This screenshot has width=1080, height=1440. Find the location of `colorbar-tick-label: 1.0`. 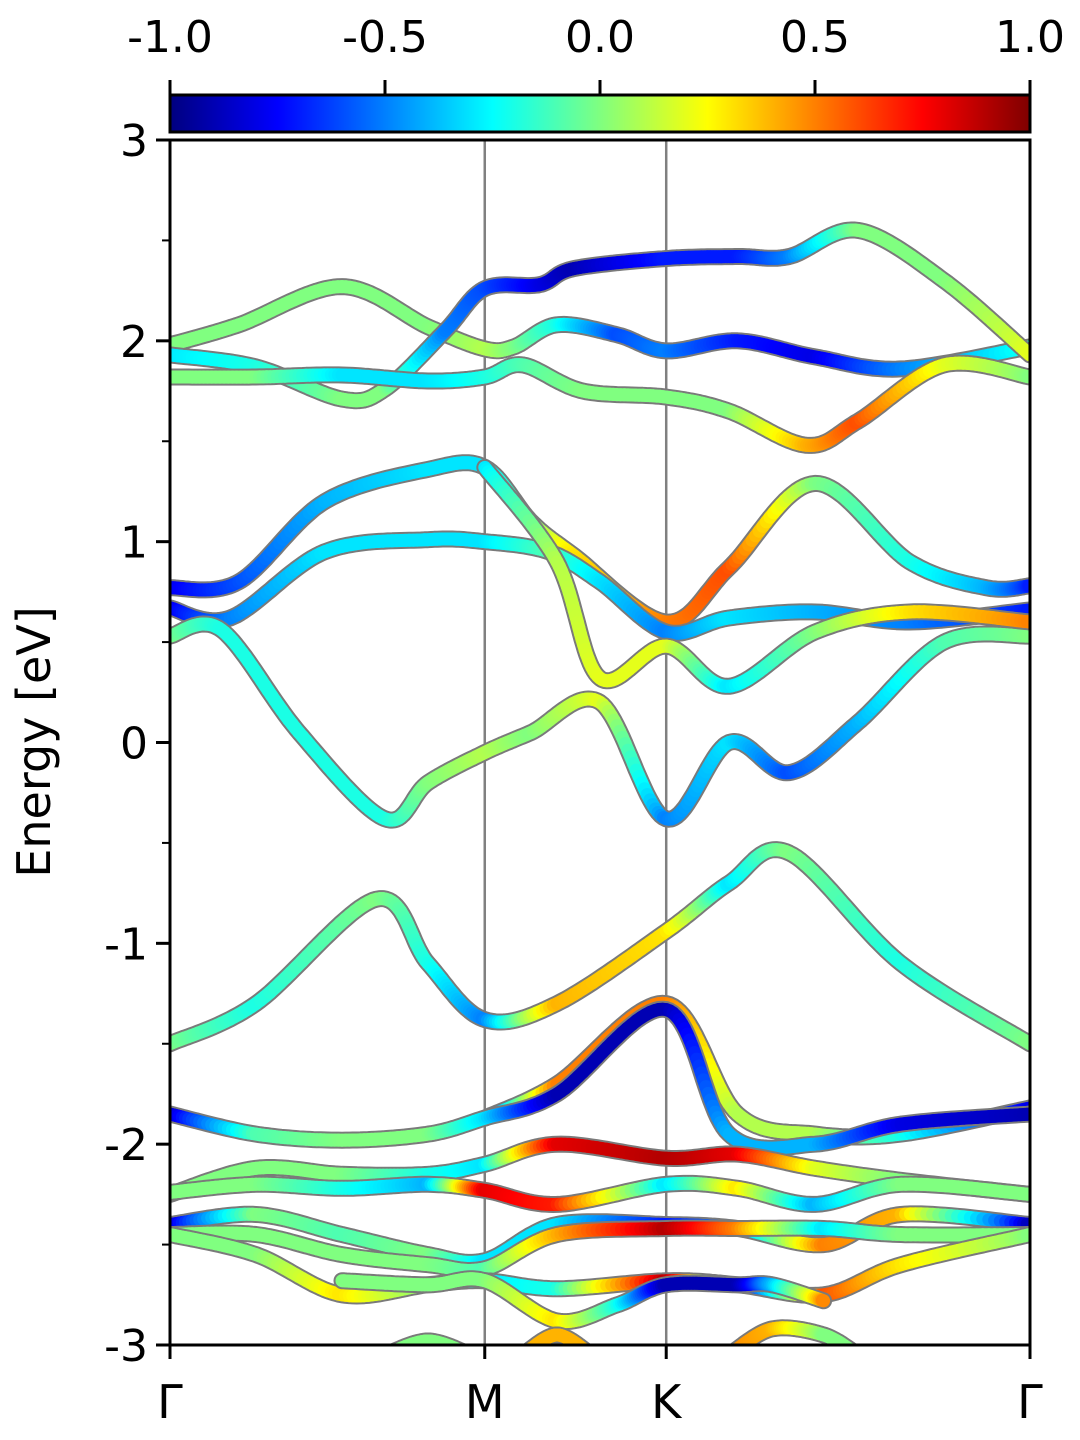

colorbar-tick-label: 1.0 is located at coordinates (1030, 37).